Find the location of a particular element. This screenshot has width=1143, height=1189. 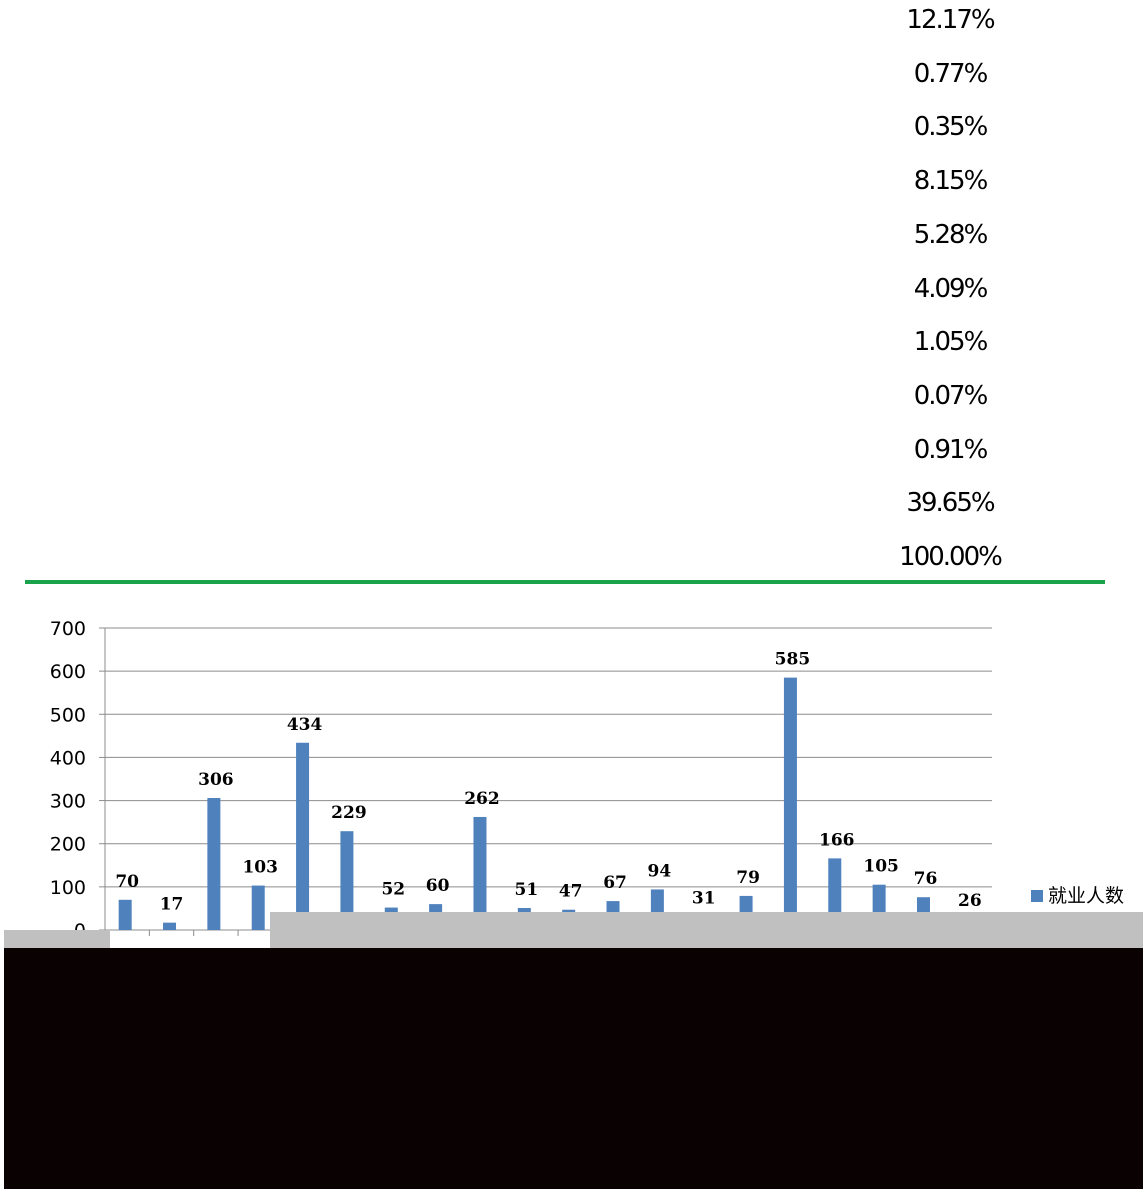

data-label: 103 is located at coordinates (260, 868).